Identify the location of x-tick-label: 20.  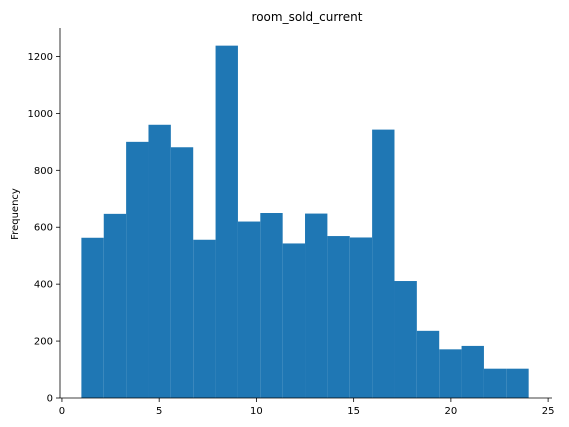
(451, 411).